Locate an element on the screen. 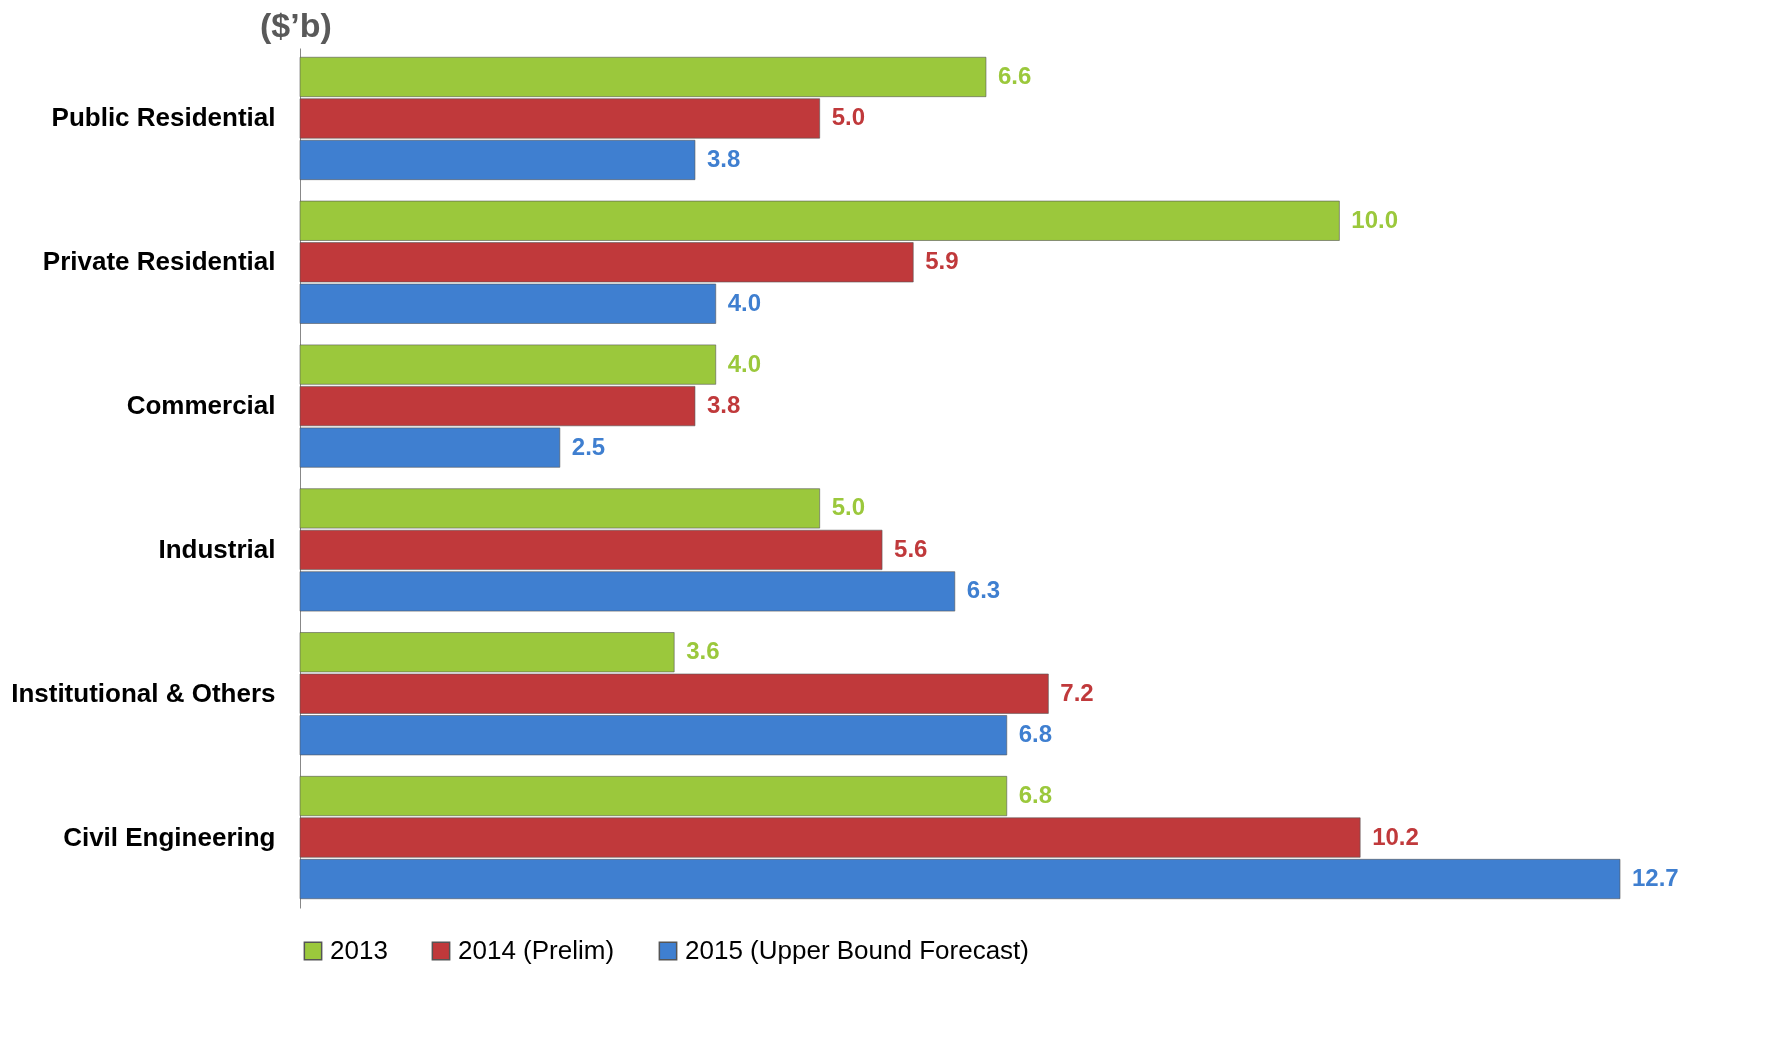 The width and height of the screenshot is (1792, 1063). data-label: 10.0 is located at coordinates (1375, 219).